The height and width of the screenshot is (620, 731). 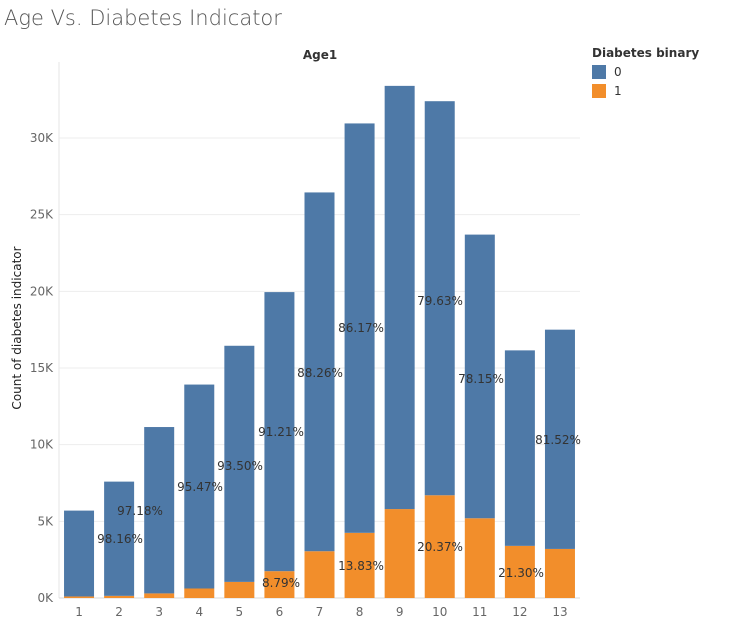 What do you see at coordinates (199, 612) in the screenshot?
I see `x-tick-label-4: 4` at bounding box center [199, 612].